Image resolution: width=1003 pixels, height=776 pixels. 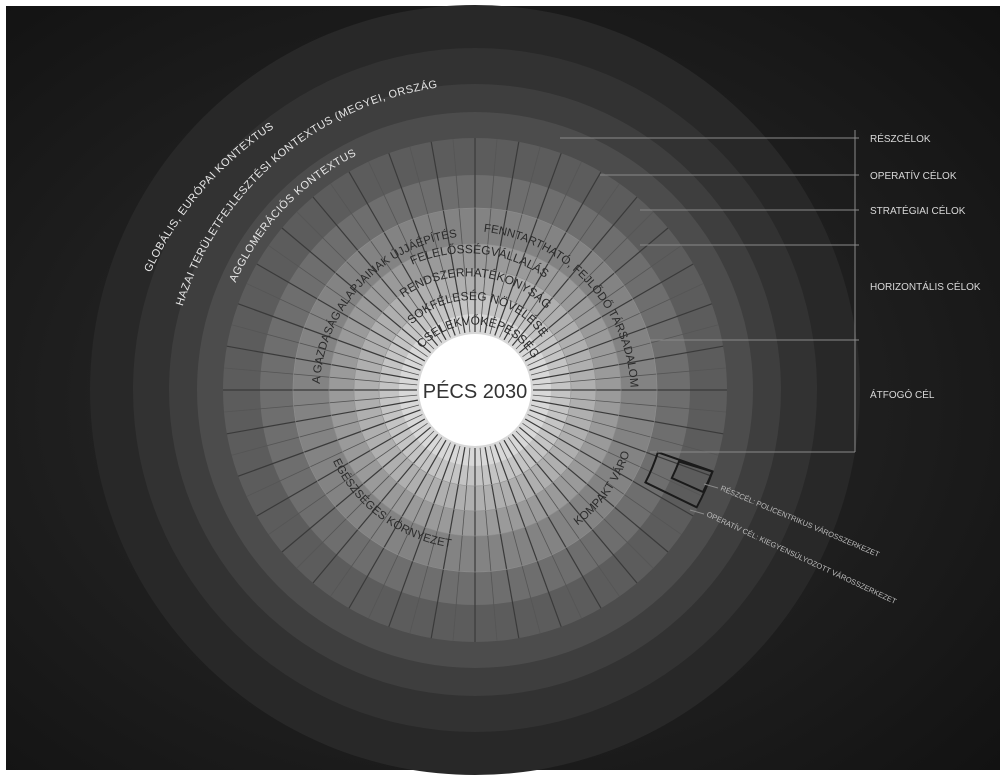 I want to click on legend-label-strategiai: STRATÉGIAI CÉLOK, so click(x=918, y=210).